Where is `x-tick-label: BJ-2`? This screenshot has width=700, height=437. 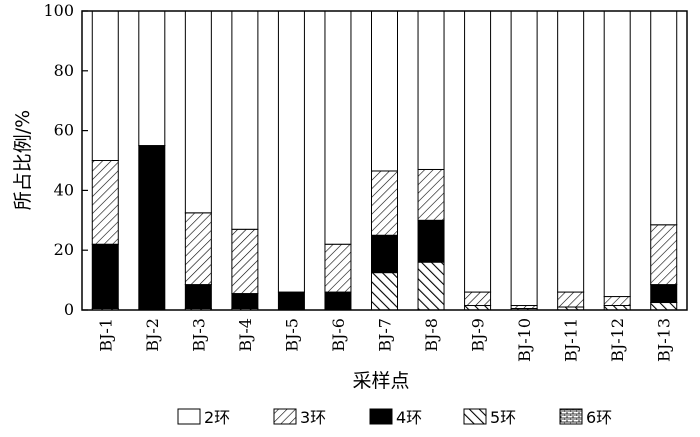 x-tick-label: BJ-2 is located at coordinates (152, 335).